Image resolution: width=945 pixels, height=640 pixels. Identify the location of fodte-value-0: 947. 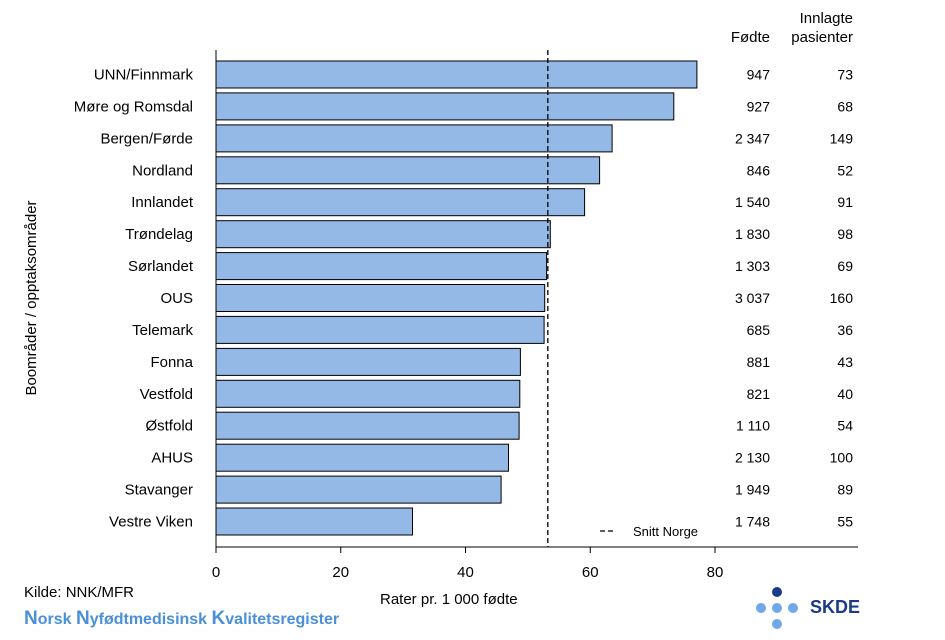
(759, 75).